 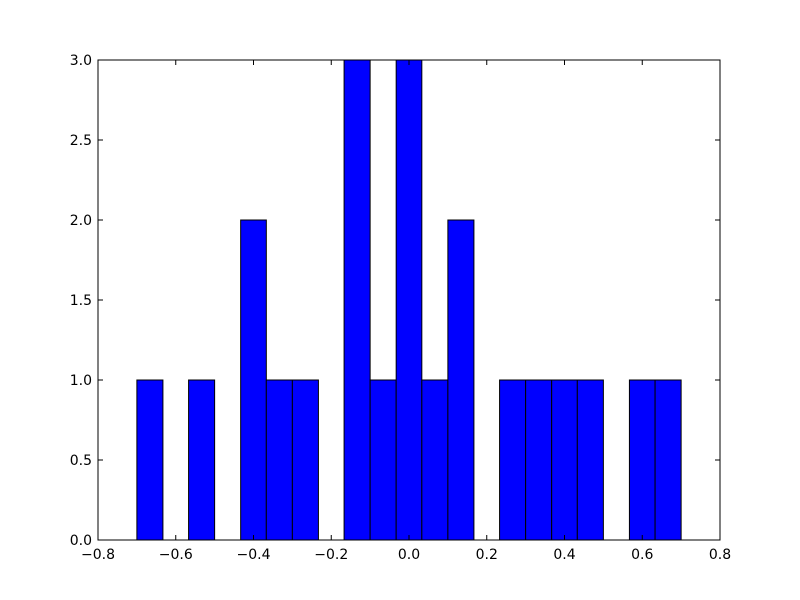 I want to click on x-tick-label: −0.2, so click(x=331, y=555).